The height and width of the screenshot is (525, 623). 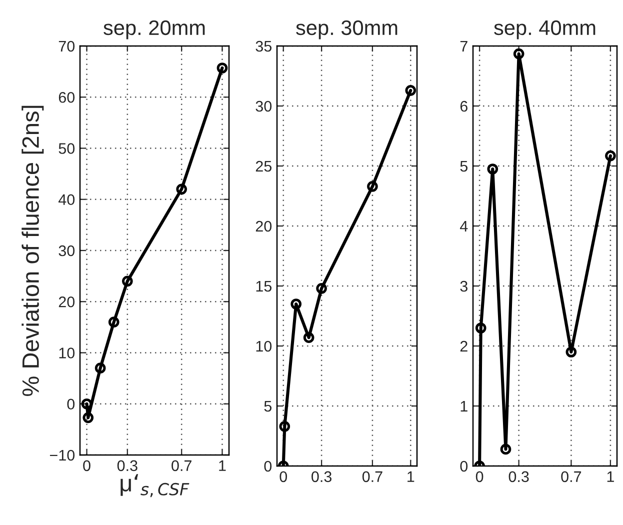 What do you see at coordinates (464, 286) in the screenshot?
I see `y-tick-label: 3` at bounding box center [464, 286].